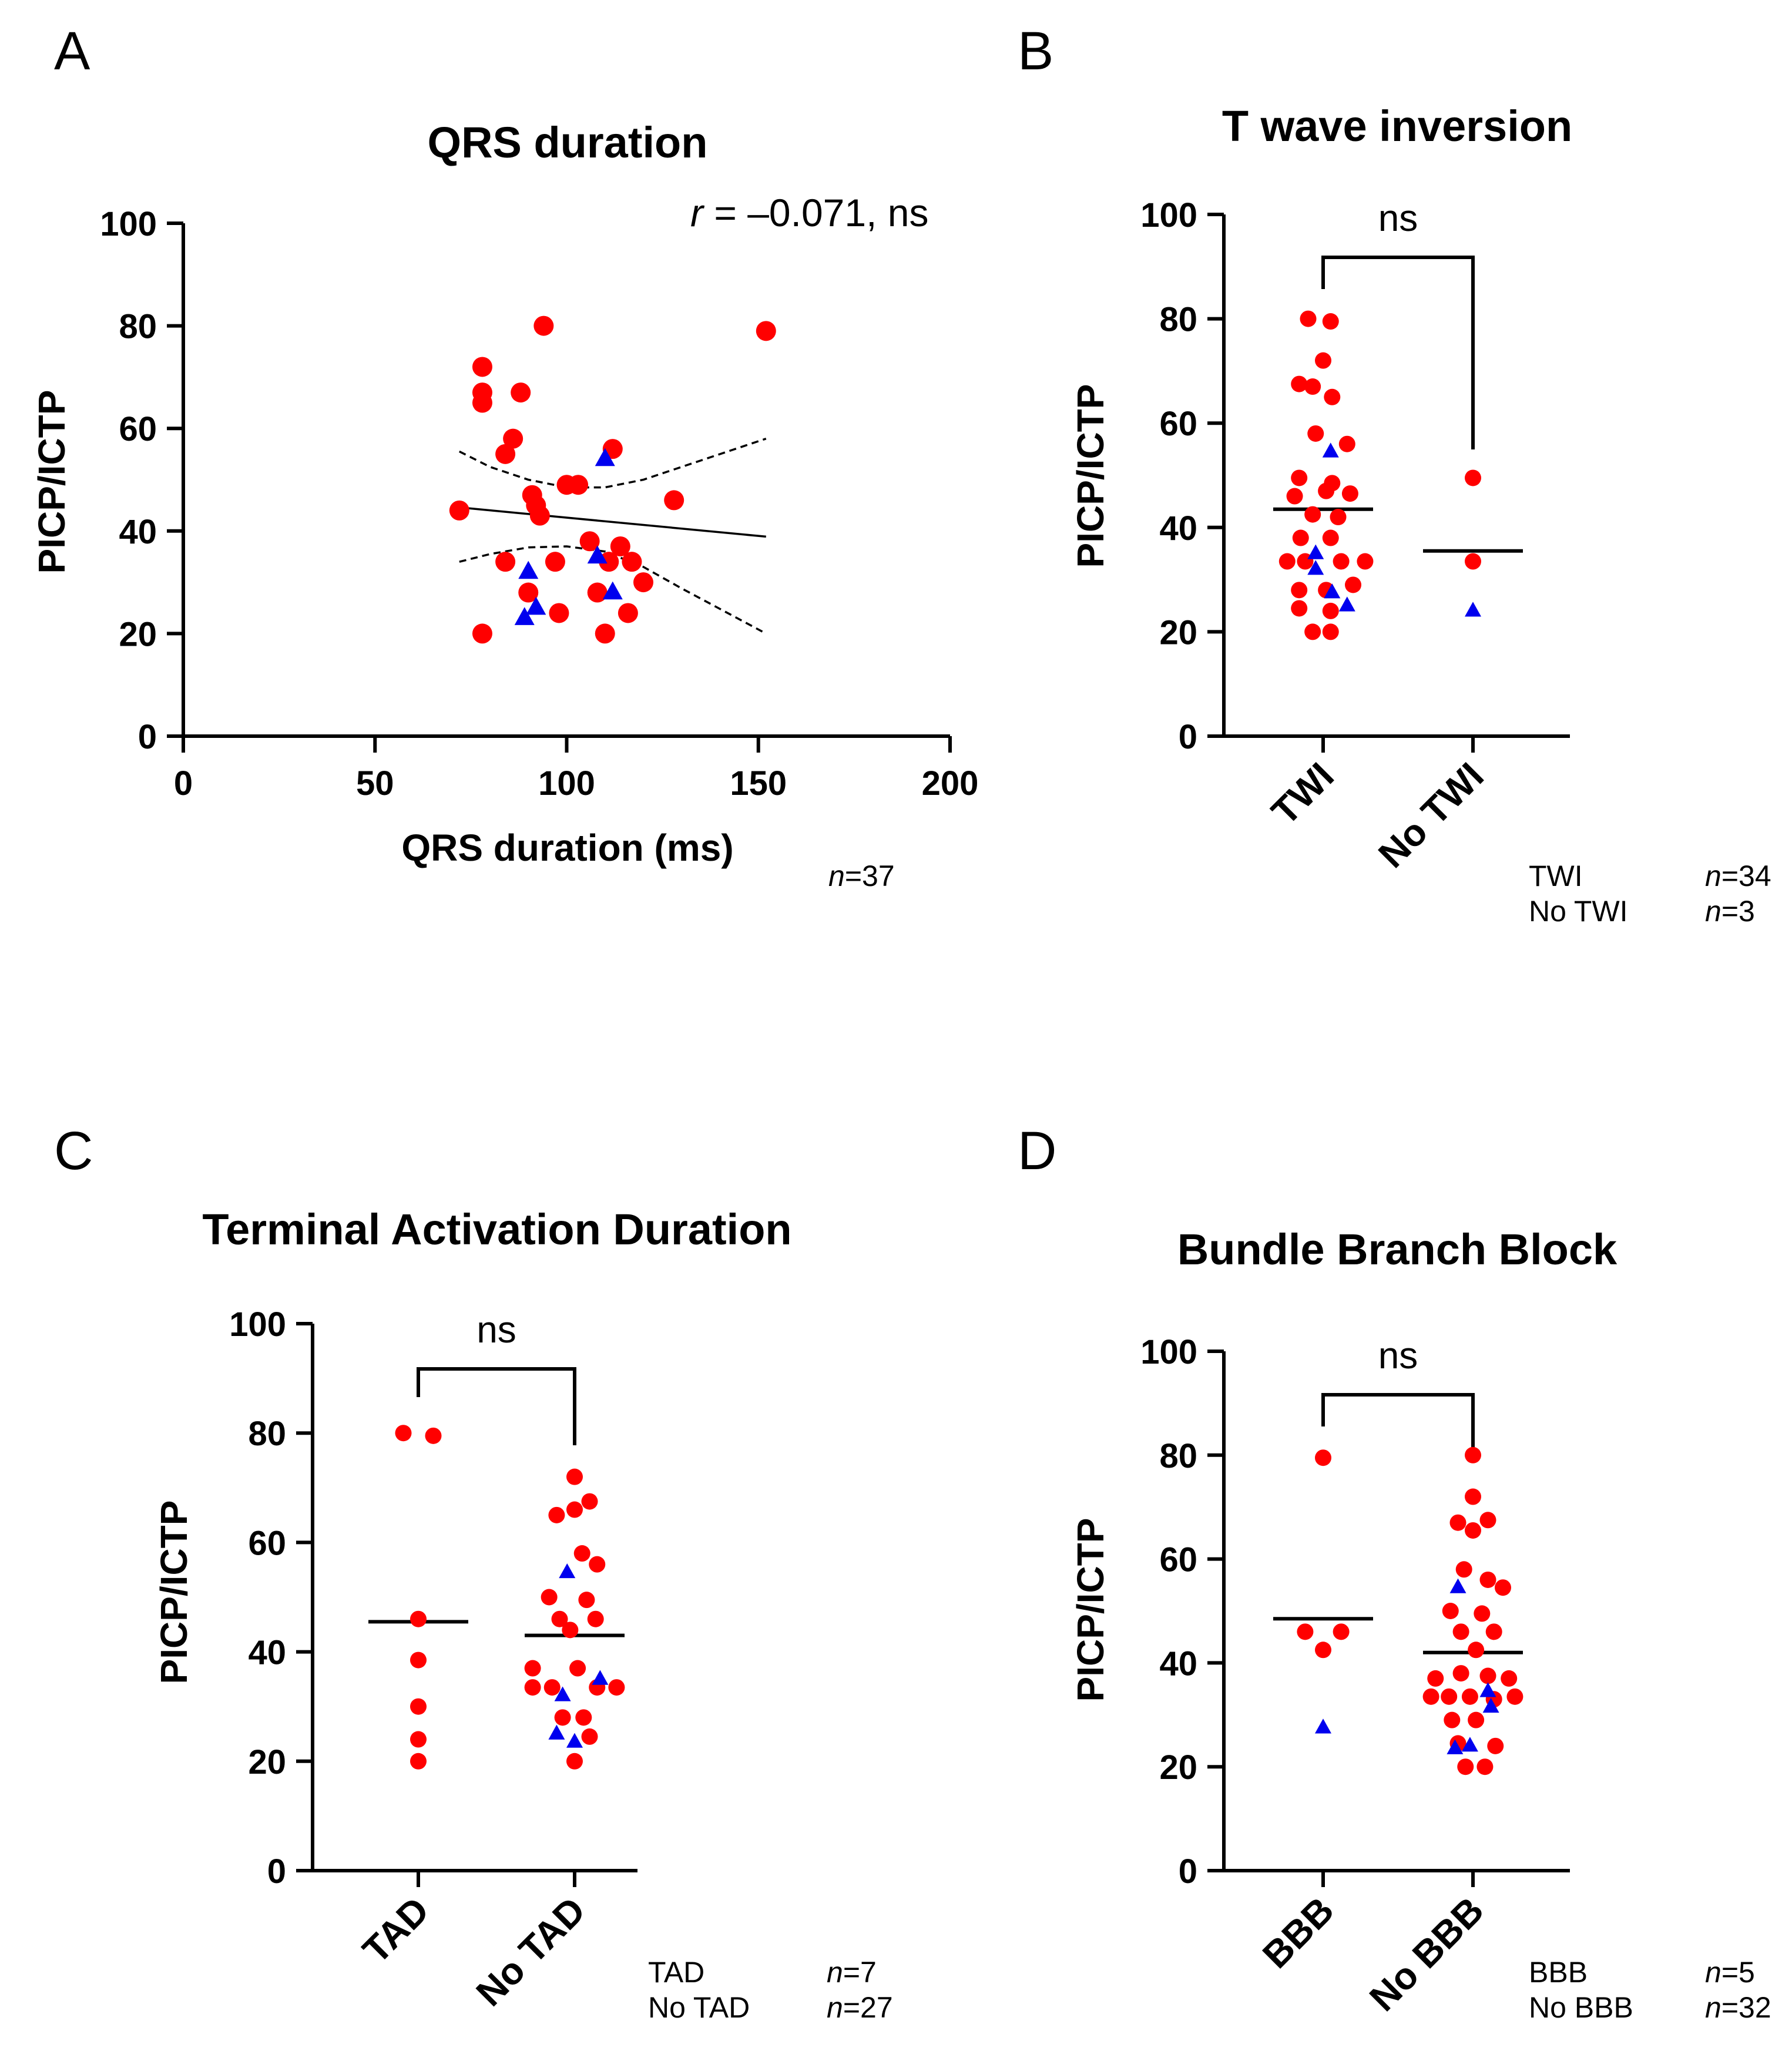 The image size is (1792, 2051). I want to click on panel-c-title: Terminal Activation Duration, so click(496, 1229).